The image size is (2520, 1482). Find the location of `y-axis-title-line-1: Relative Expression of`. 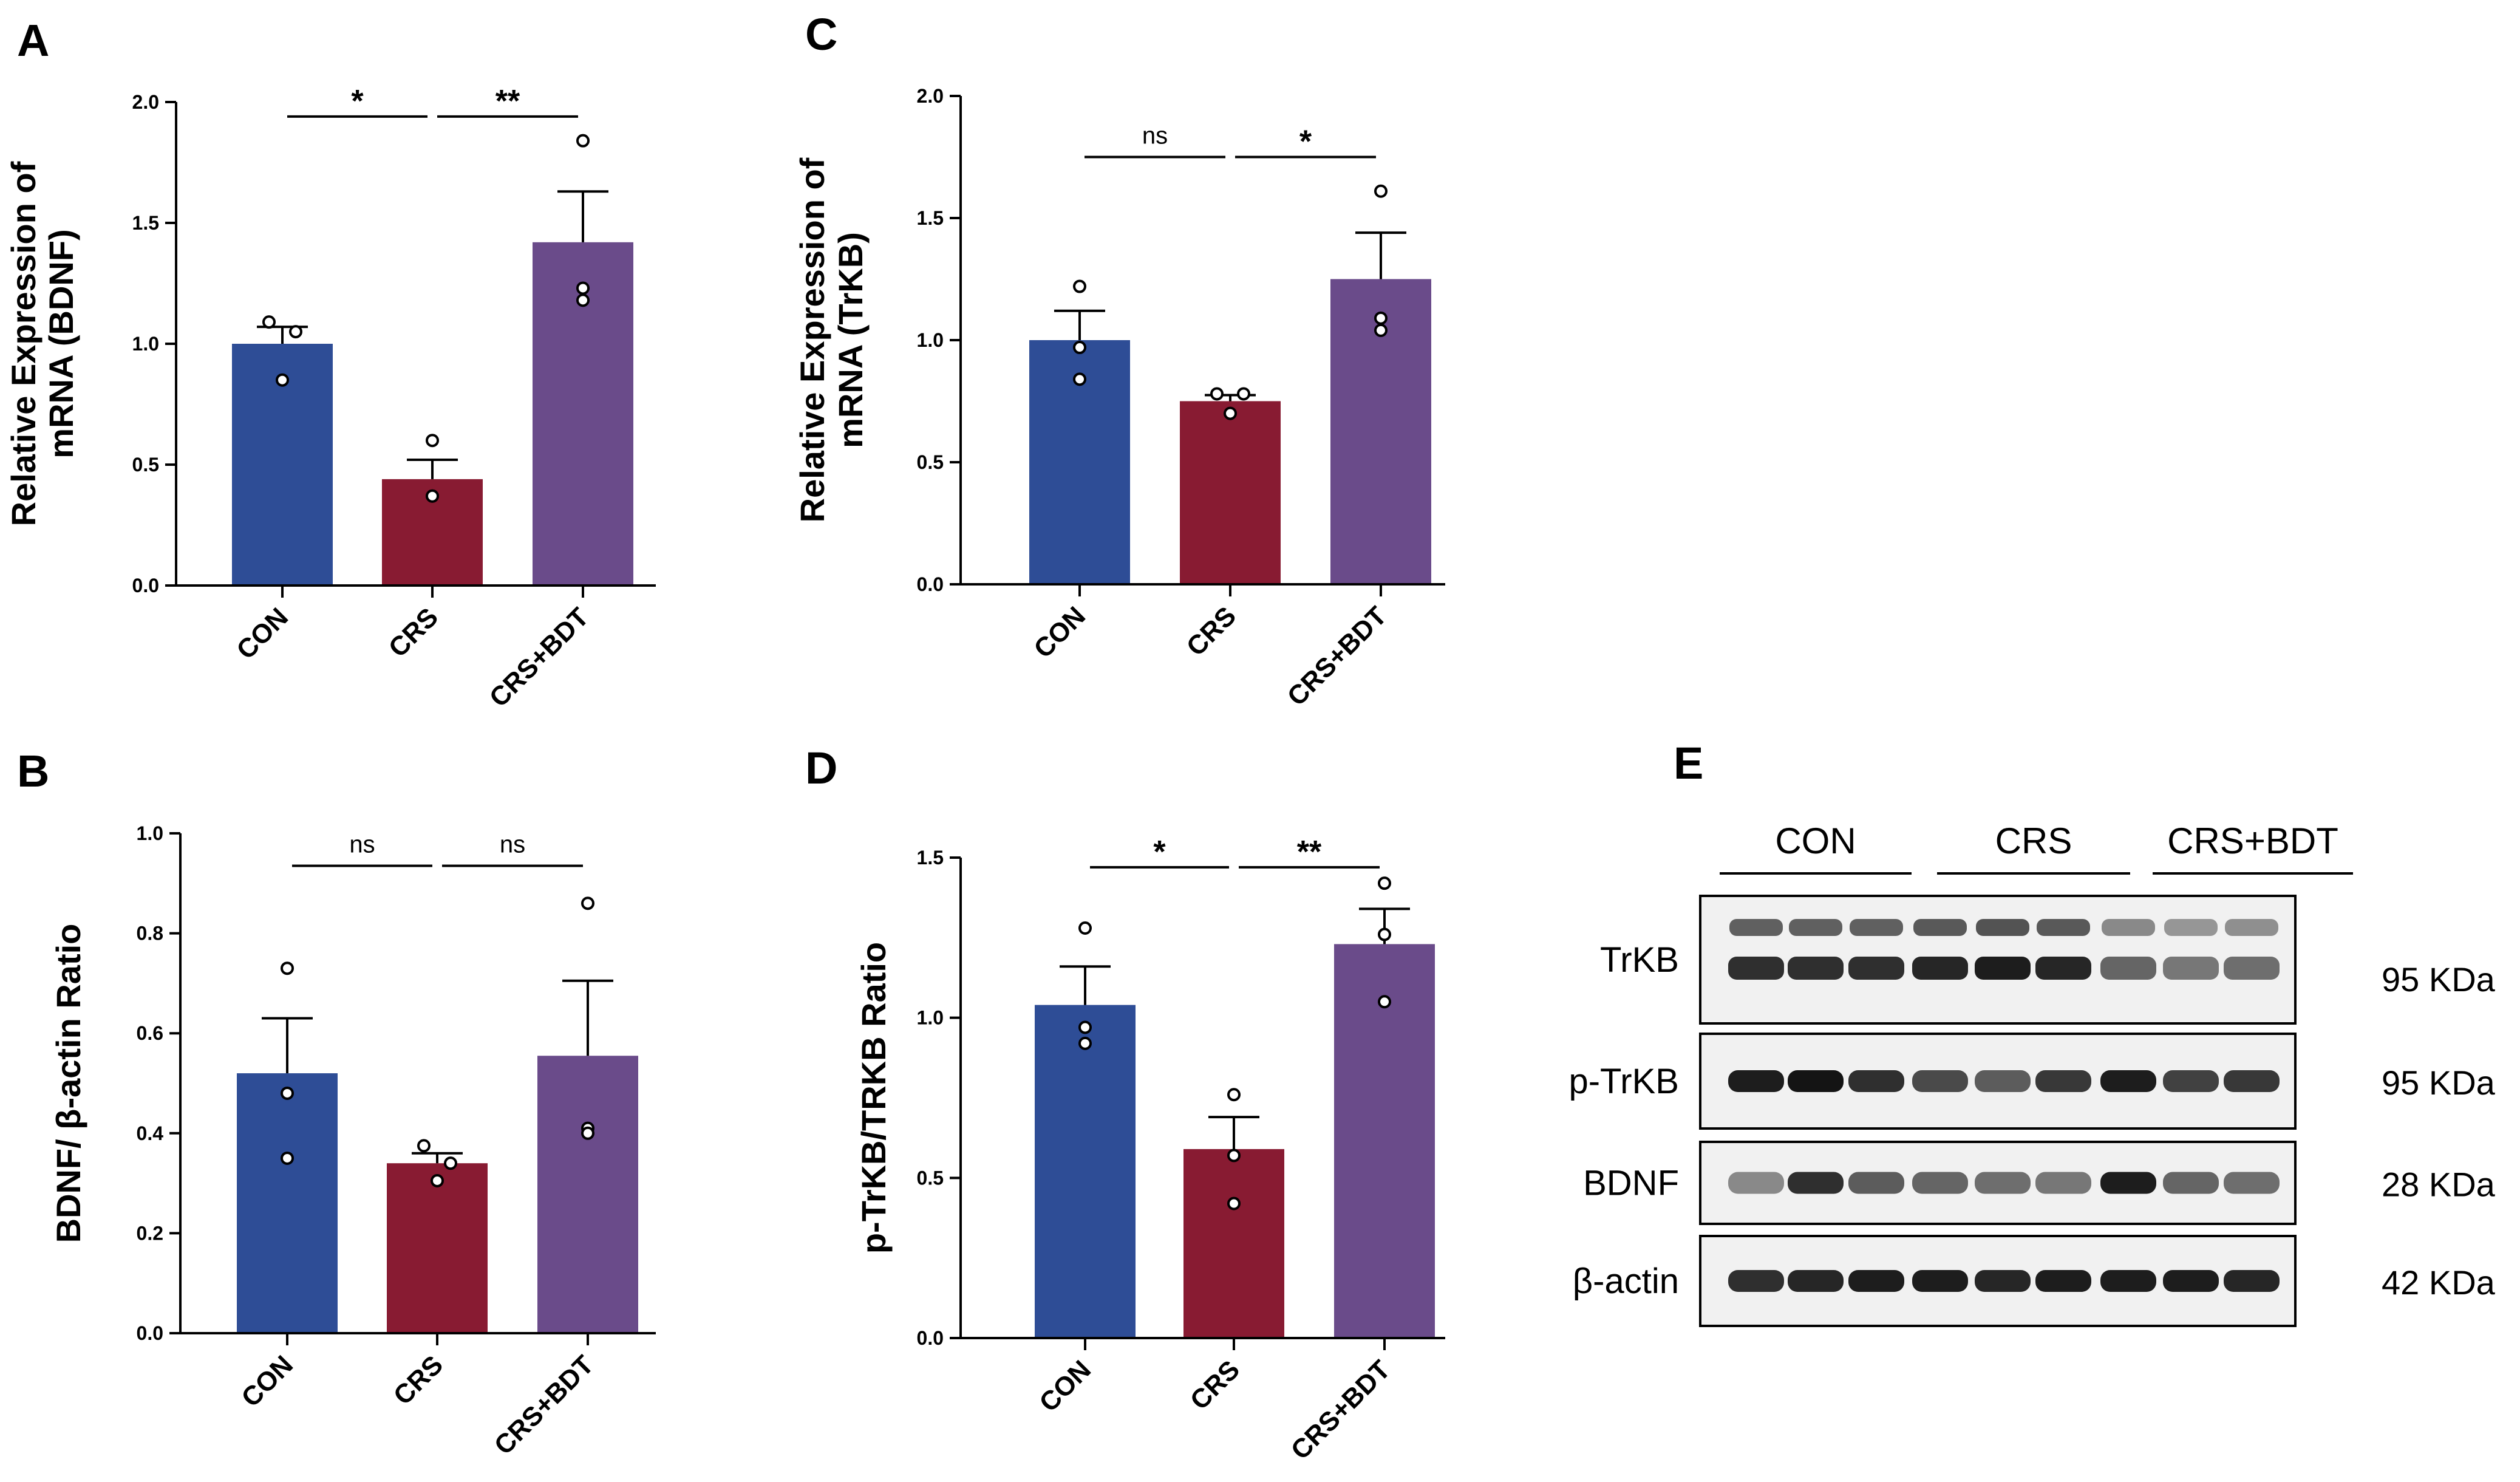

y-axis-title-line-1: Relative Expression of is located at coordinates (23, 343).